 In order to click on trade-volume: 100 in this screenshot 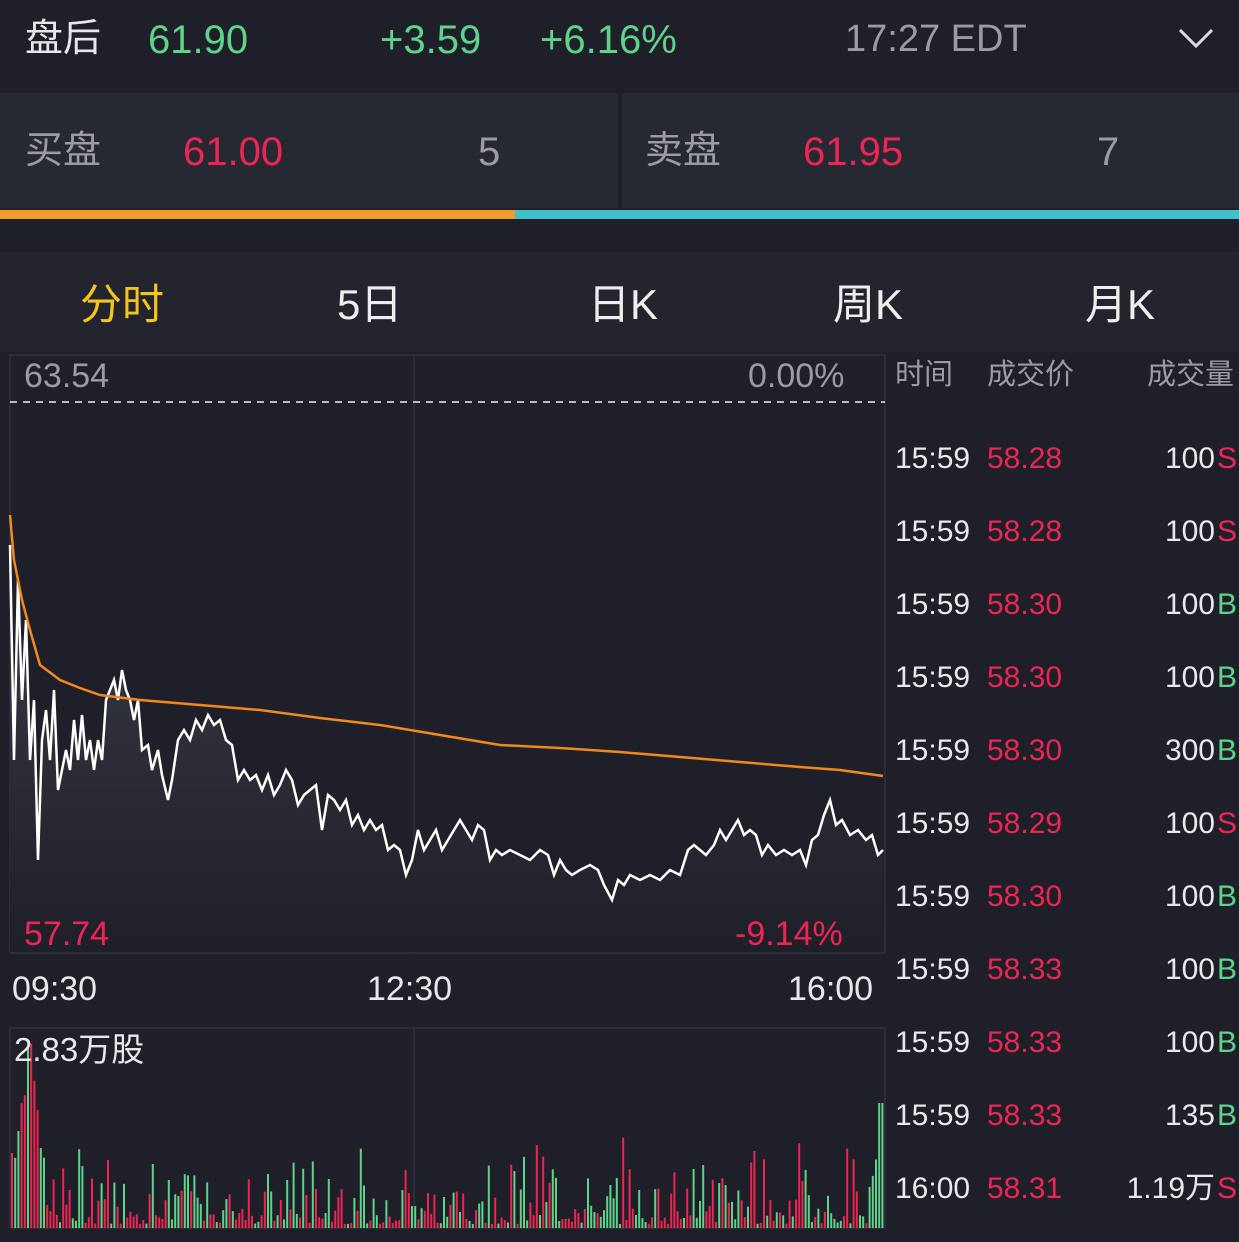, I will do `click(1189, 604)`.